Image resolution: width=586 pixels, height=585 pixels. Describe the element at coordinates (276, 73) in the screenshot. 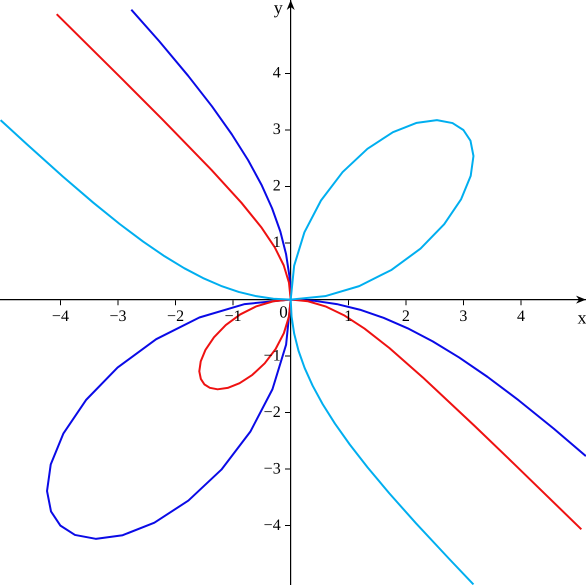

I see `y-tick-label: 4` at that location.